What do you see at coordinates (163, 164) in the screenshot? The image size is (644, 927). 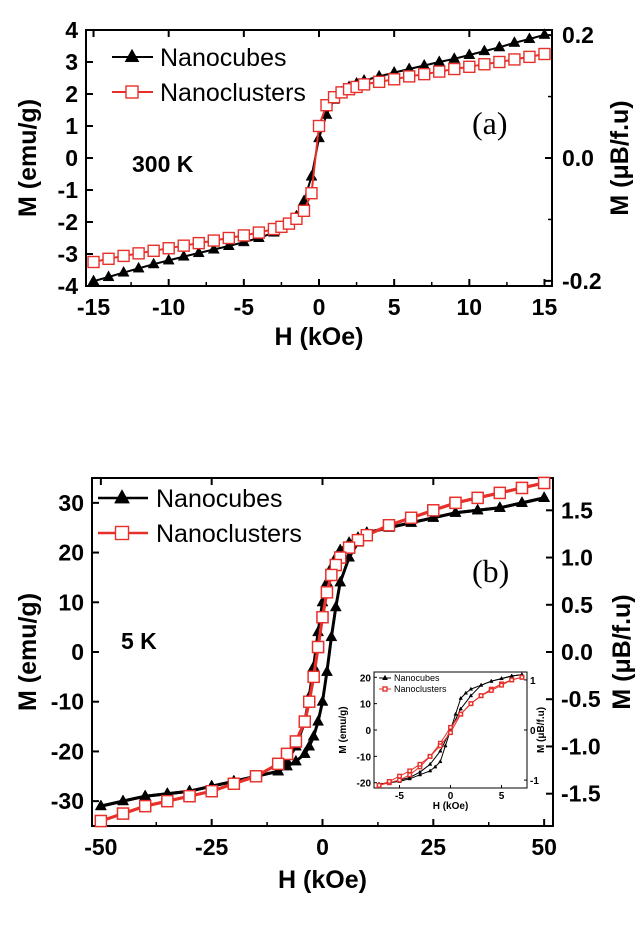 I see `temperature-label-a: 300 K` at bounding box center [163, 164].